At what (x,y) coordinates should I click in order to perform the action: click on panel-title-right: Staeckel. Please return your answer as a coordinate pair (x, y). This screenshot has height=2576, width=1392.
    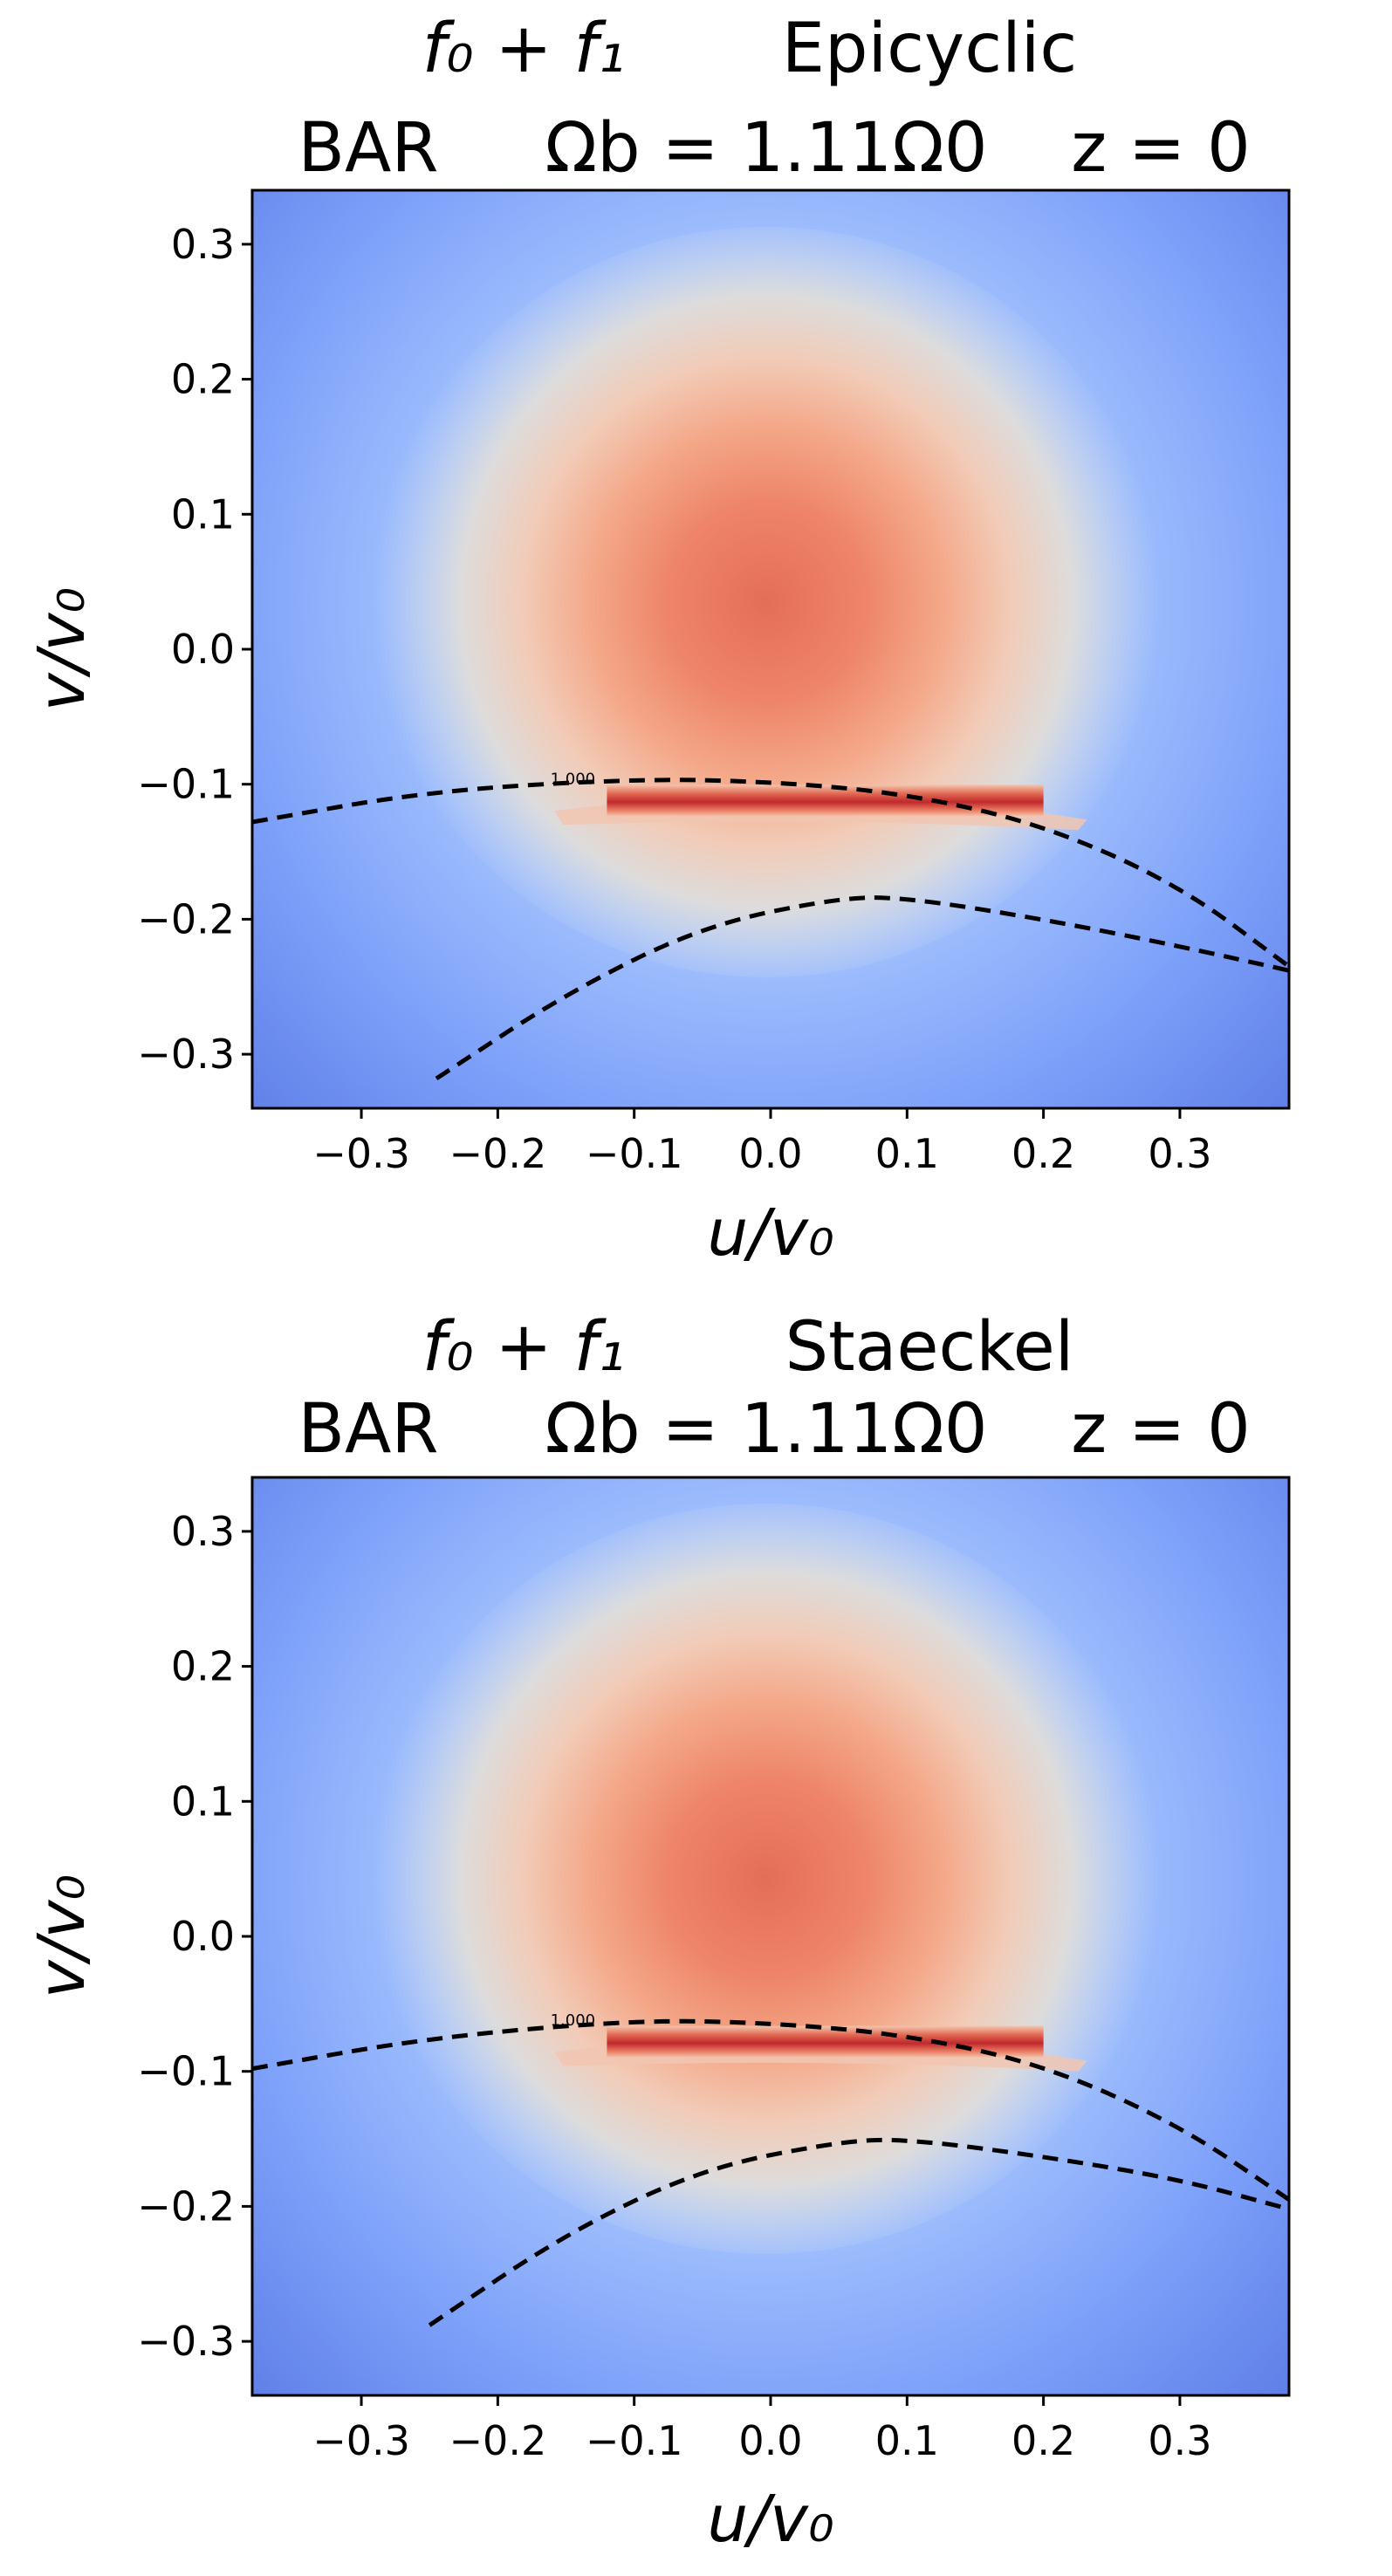
    Looking at the image, I should click on (929, 1347).